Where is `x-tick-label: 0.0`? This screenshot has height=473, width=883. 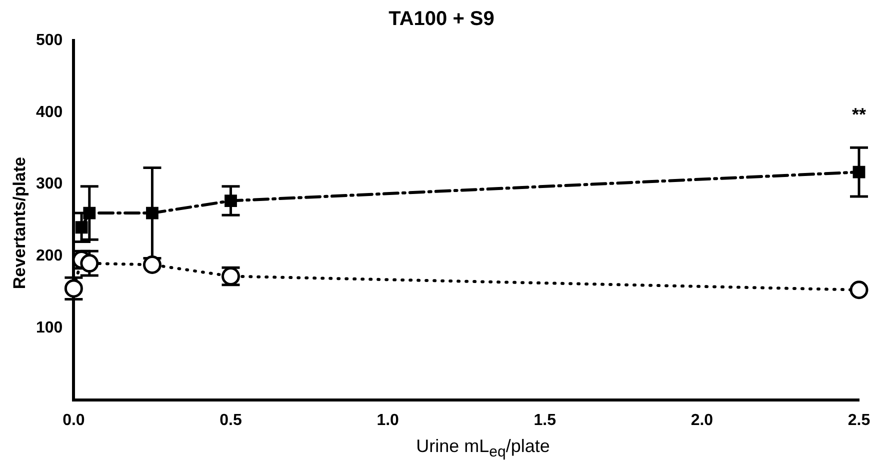 x-tick-label: 0.0 is located at coordinates (73, 420).